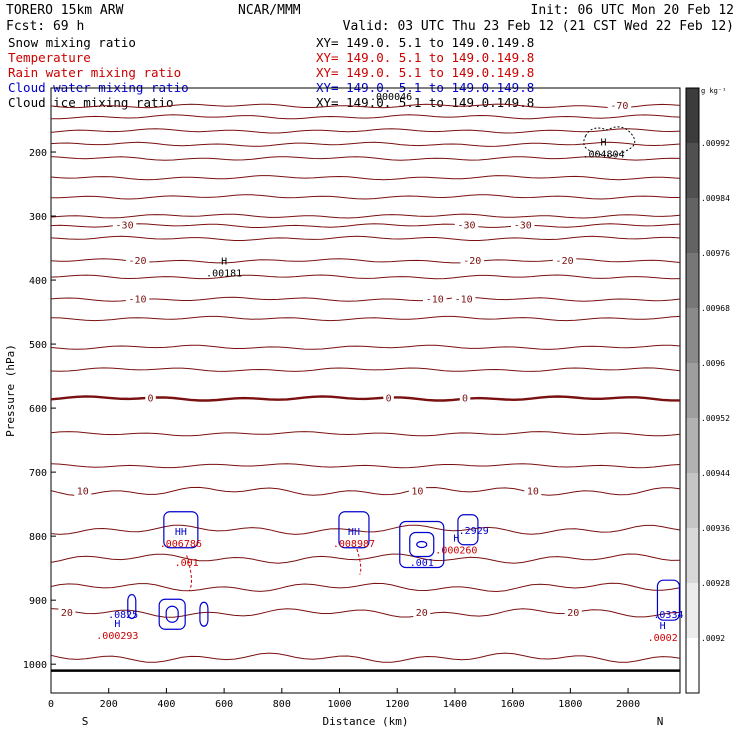  What do you see at coordinates (715, 253) in the screenshot?
I see `colorbar-label-2: .00976` at bounding box center [715, 253].